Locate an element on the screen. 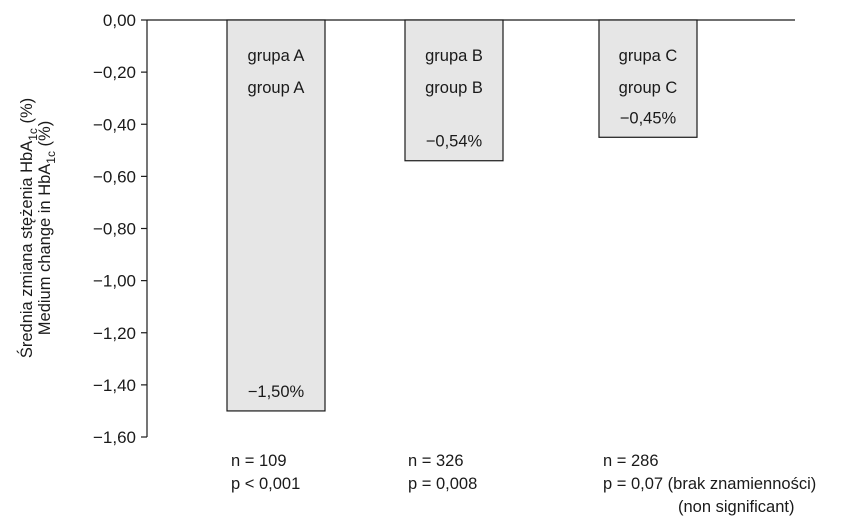 The width and height of the screenshot is (850, 518). bar-group-a: grupa A group A −1,50% is located at coordinates (276, 215).